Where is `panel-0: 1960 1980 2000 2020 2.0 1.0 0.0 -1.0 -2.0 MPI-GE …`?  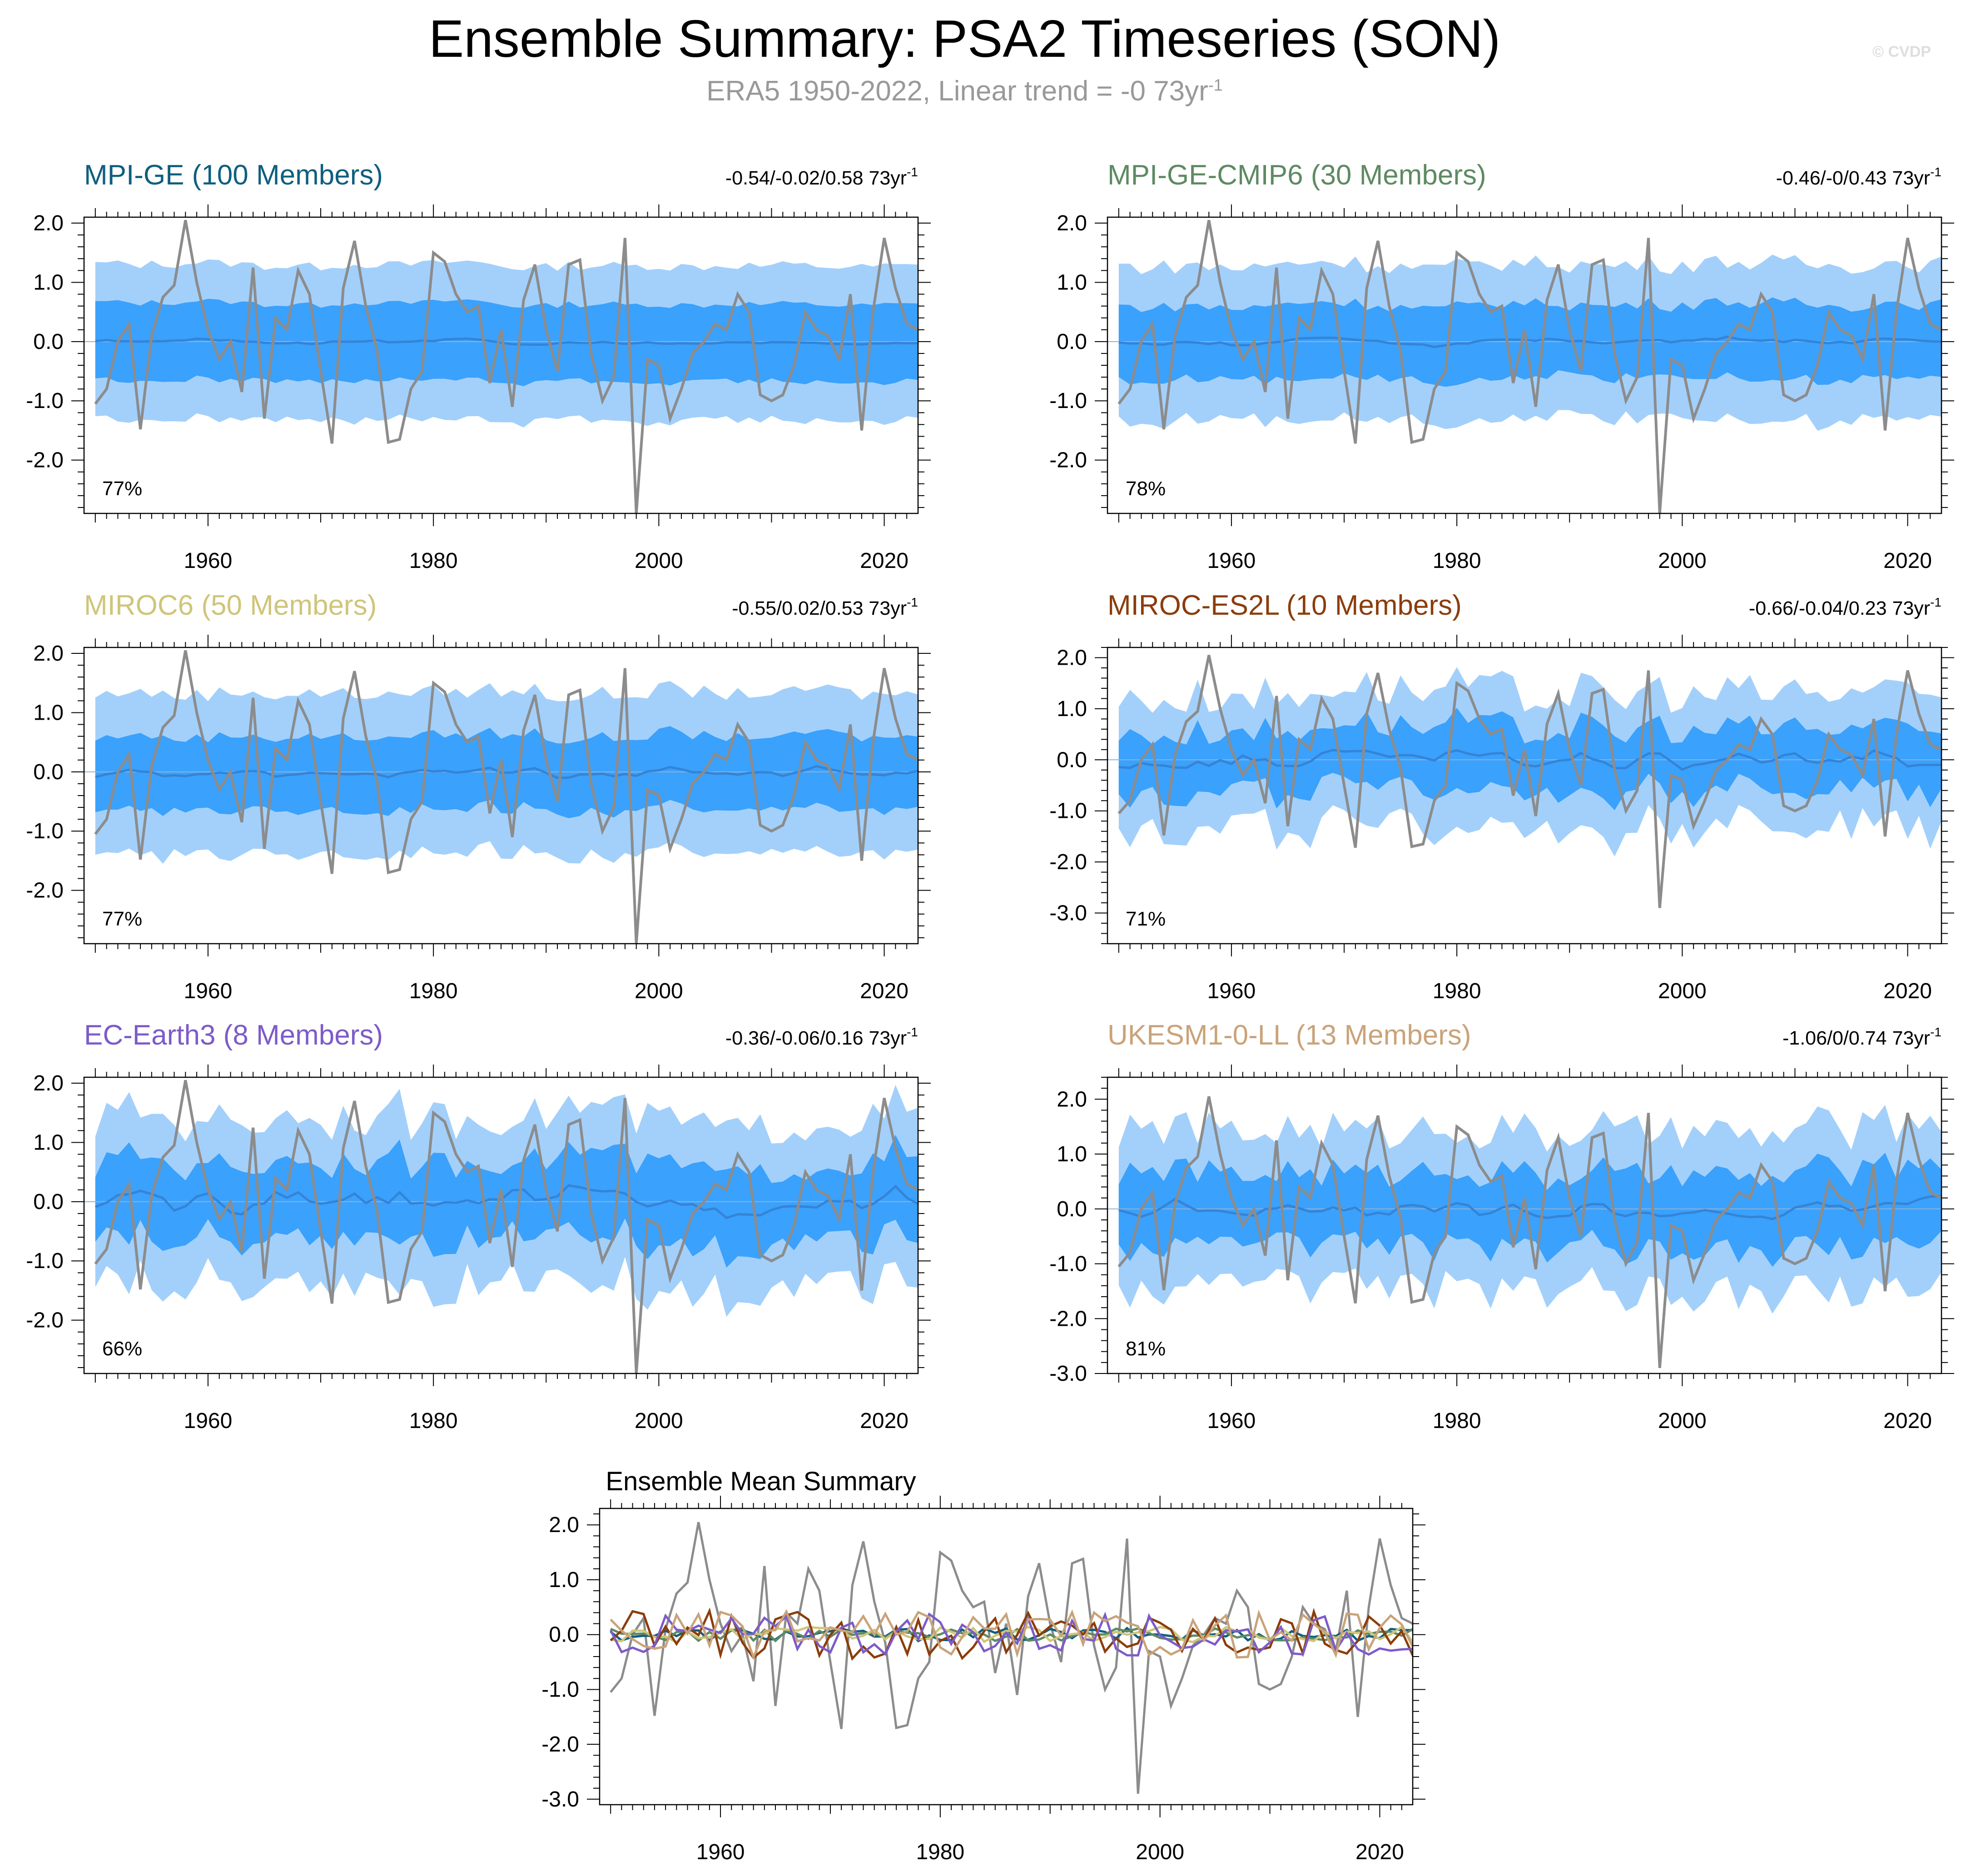 panel-0: 1960 1980 2000 2020 2.0 1.0 0.0 -1.0 -2.0 MPI-GE … is located at coordinates (478, 366).